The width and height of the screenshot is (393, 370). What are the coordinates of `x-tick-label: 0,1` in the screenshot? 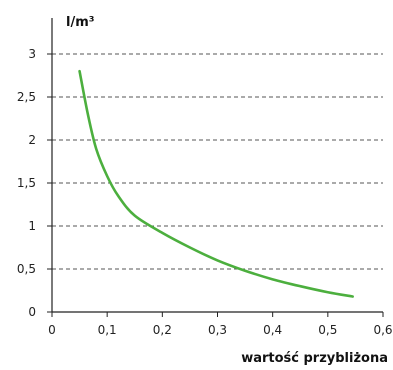 It's located at (107, 330).